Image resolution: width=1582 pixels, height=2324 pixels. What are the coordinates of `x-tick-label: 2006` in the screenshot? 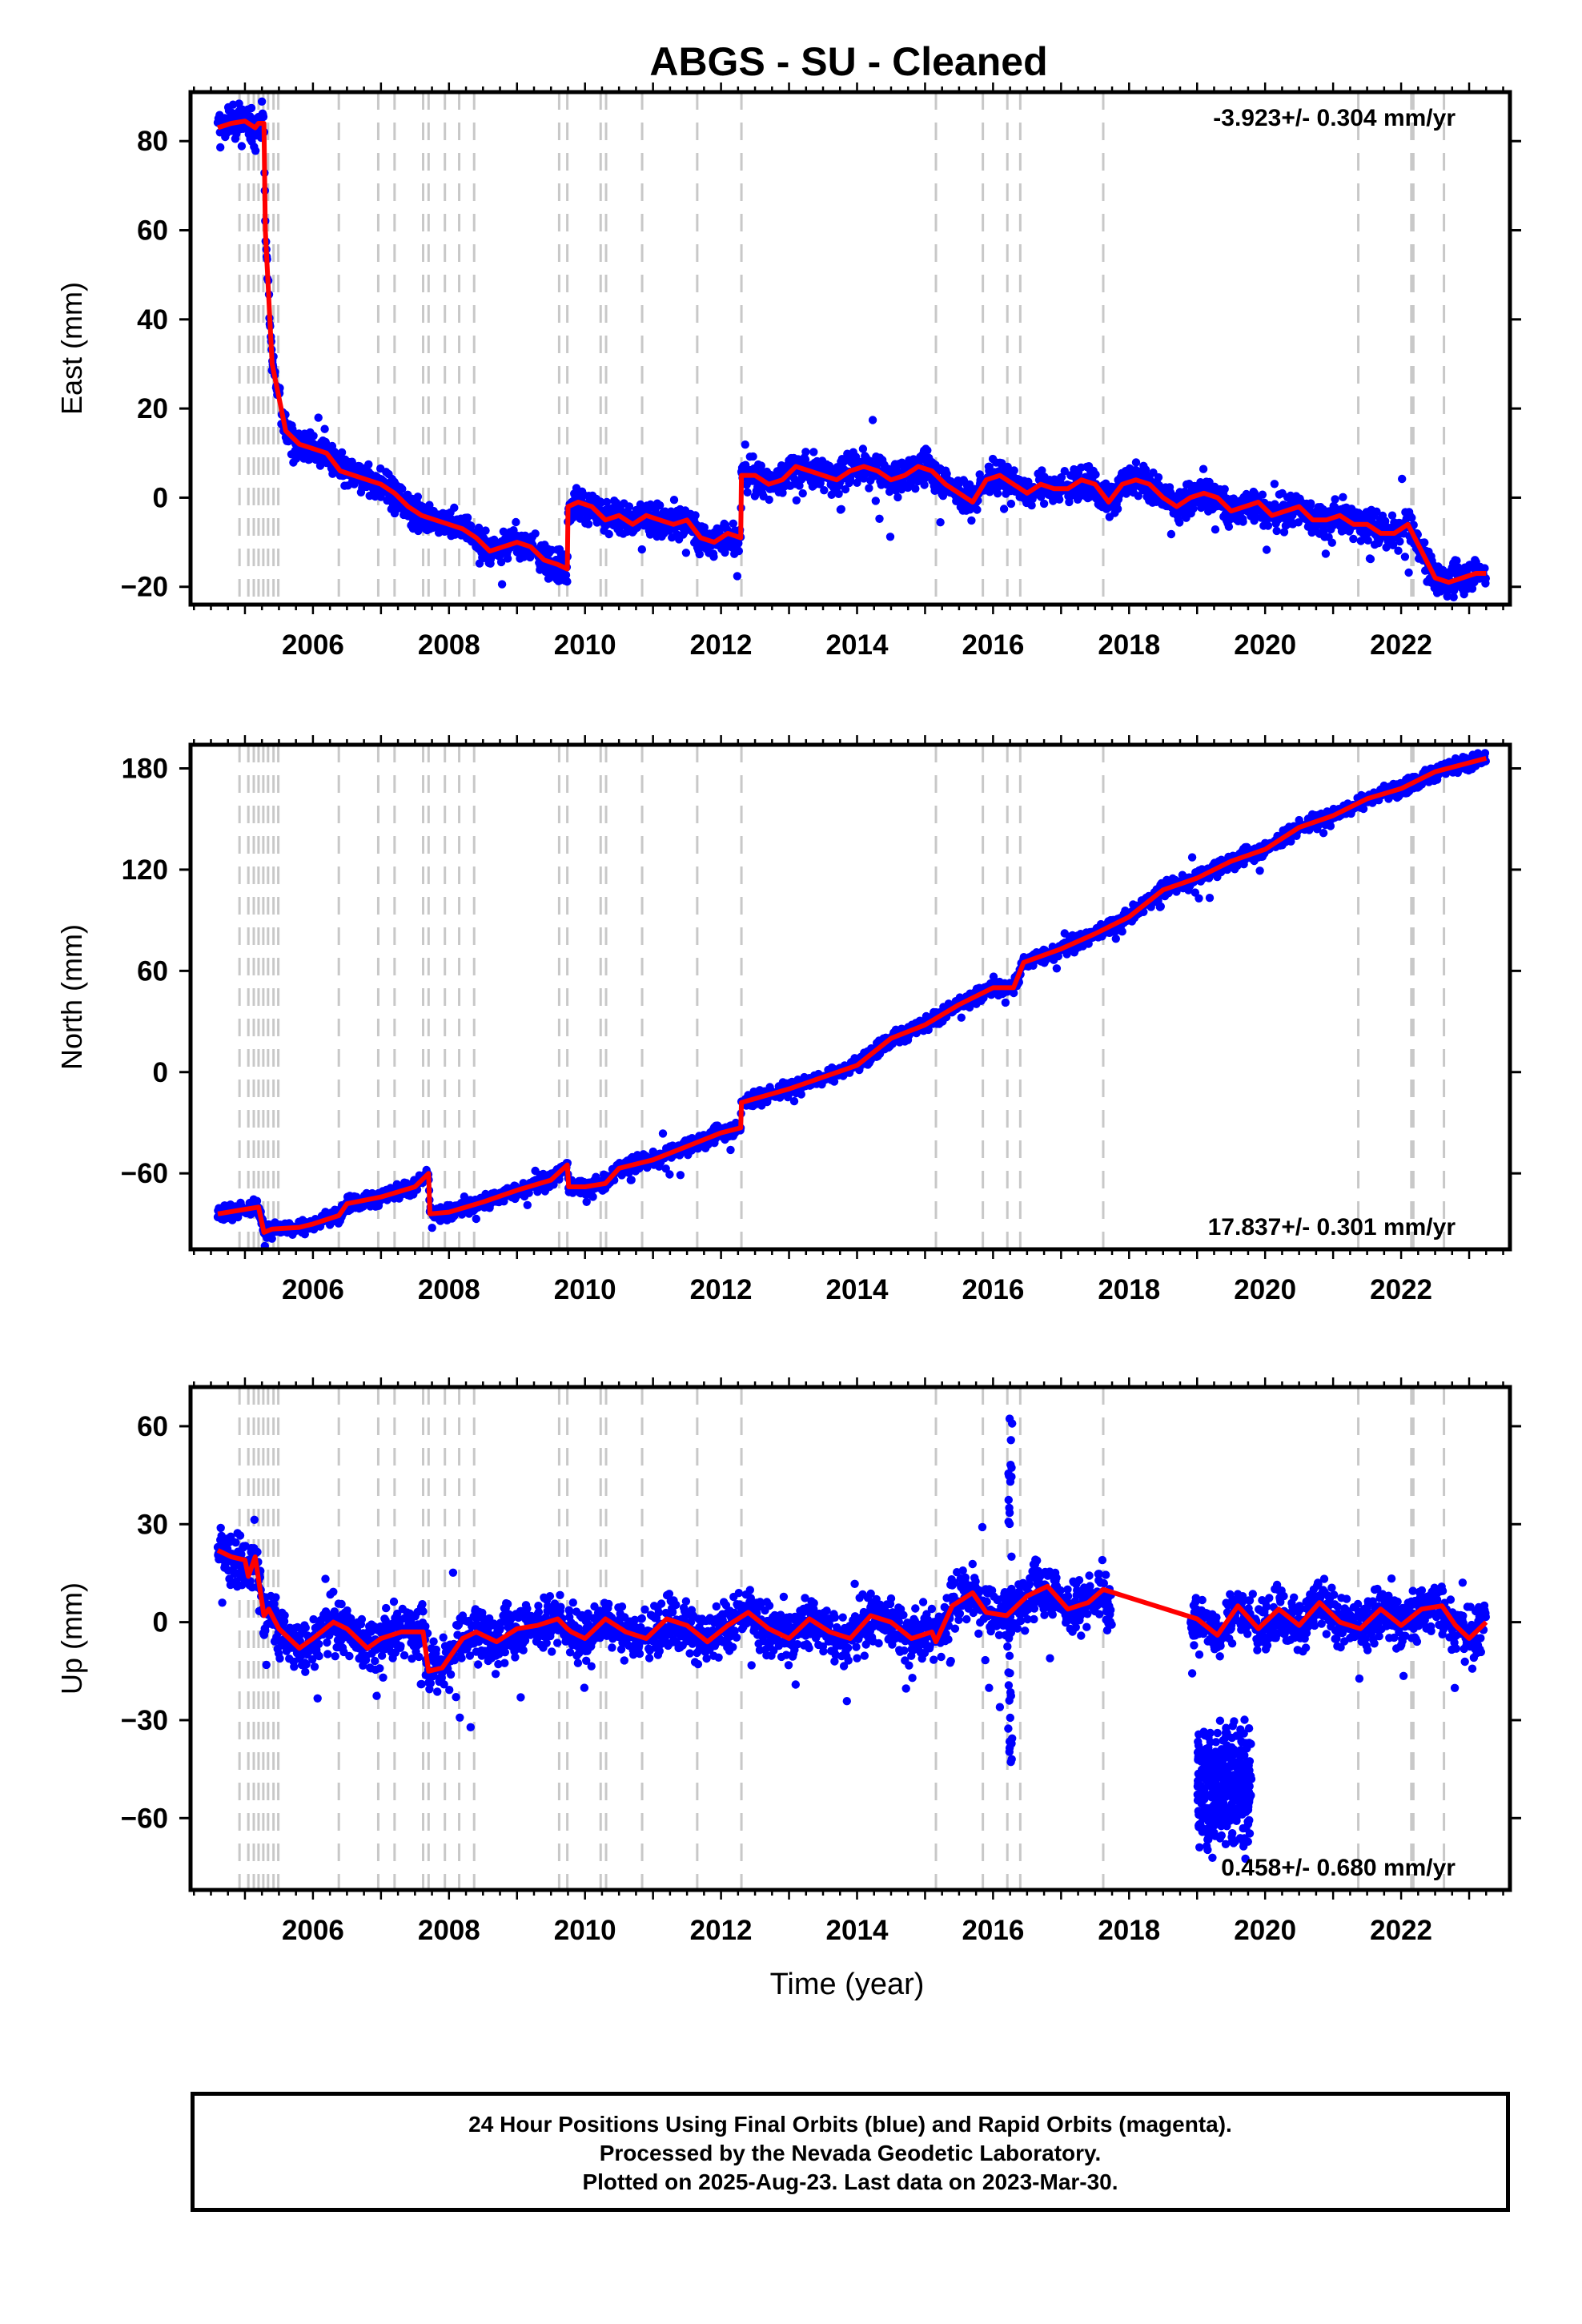 It's located at (313, 645).